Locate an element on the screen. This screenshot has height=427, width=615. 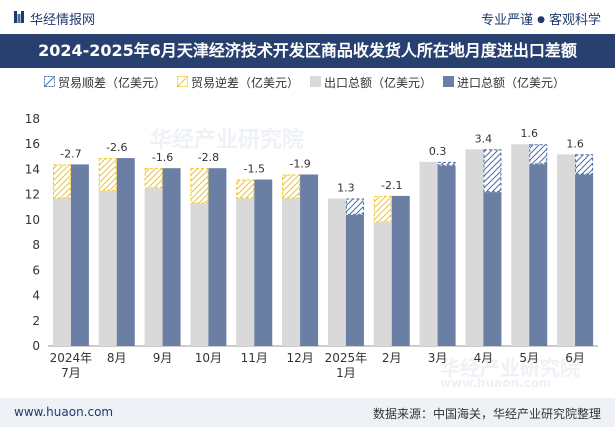
x-tick-label: 4月 is located at coordinates (484, 358).